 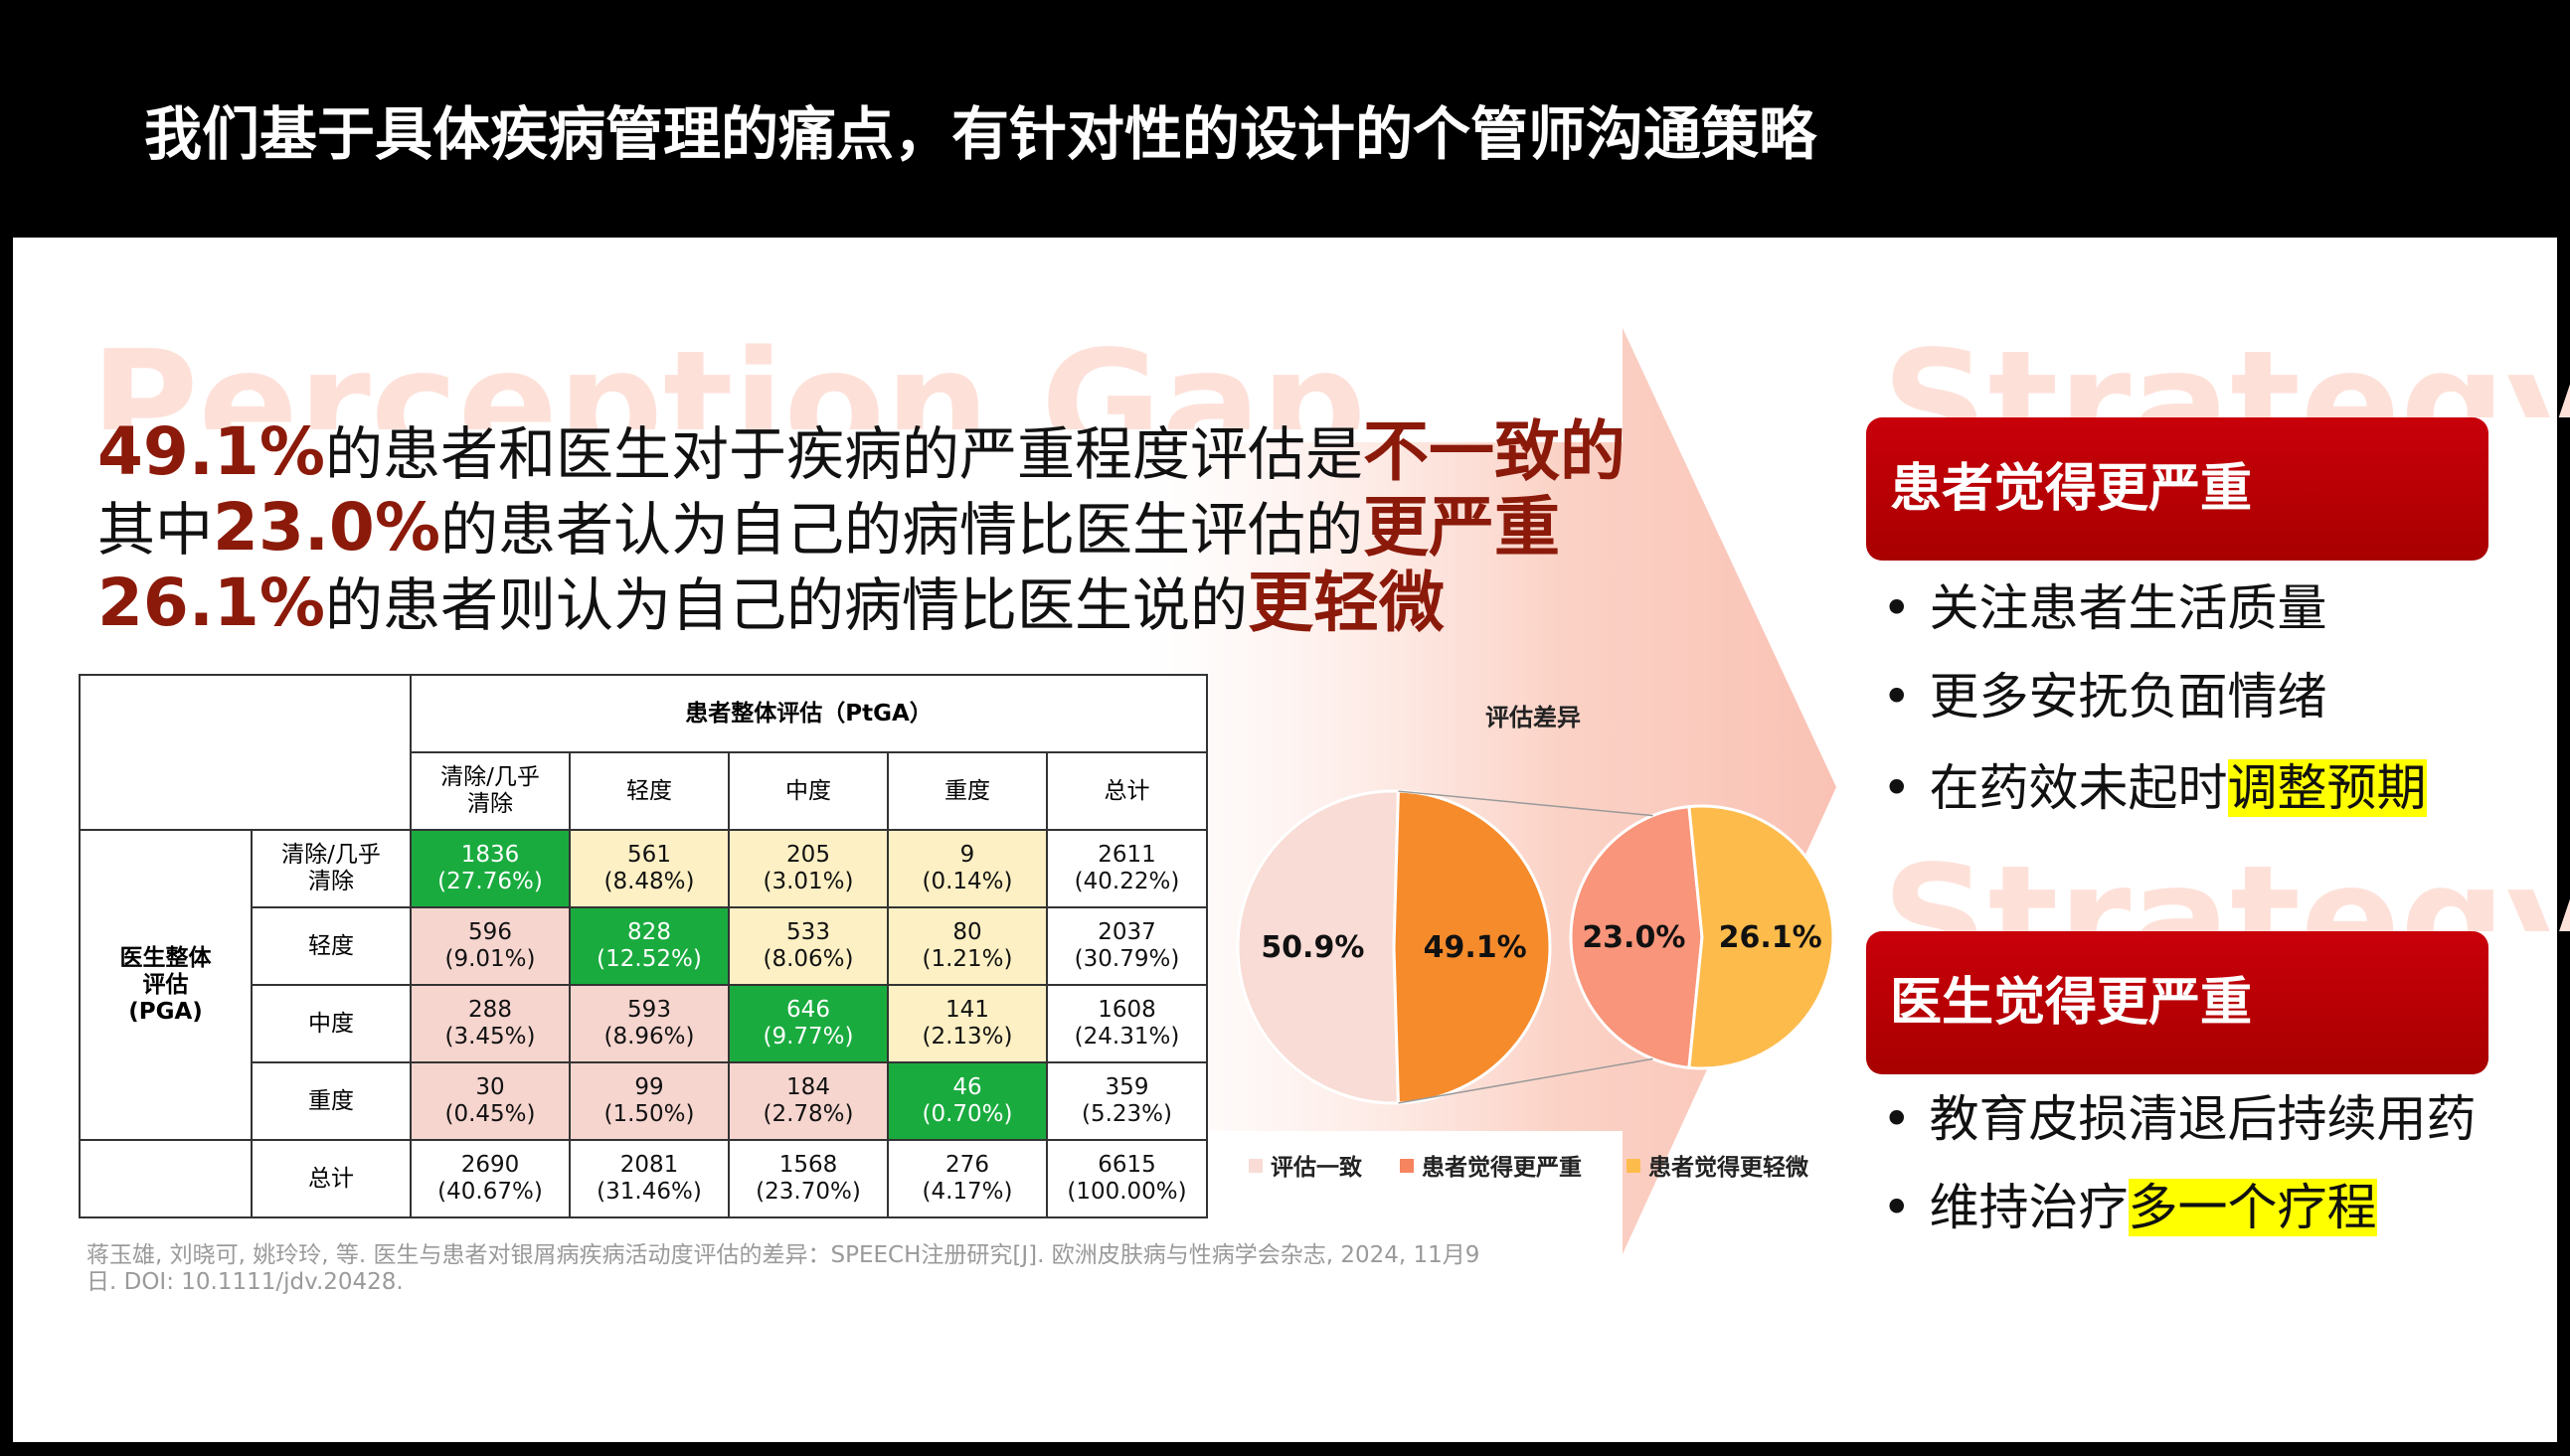 What do you see at coordinates (490, 1023) in the screenshot?
I see `table-cell: 288 (3.45%)` at bounding box center [490, 1023].